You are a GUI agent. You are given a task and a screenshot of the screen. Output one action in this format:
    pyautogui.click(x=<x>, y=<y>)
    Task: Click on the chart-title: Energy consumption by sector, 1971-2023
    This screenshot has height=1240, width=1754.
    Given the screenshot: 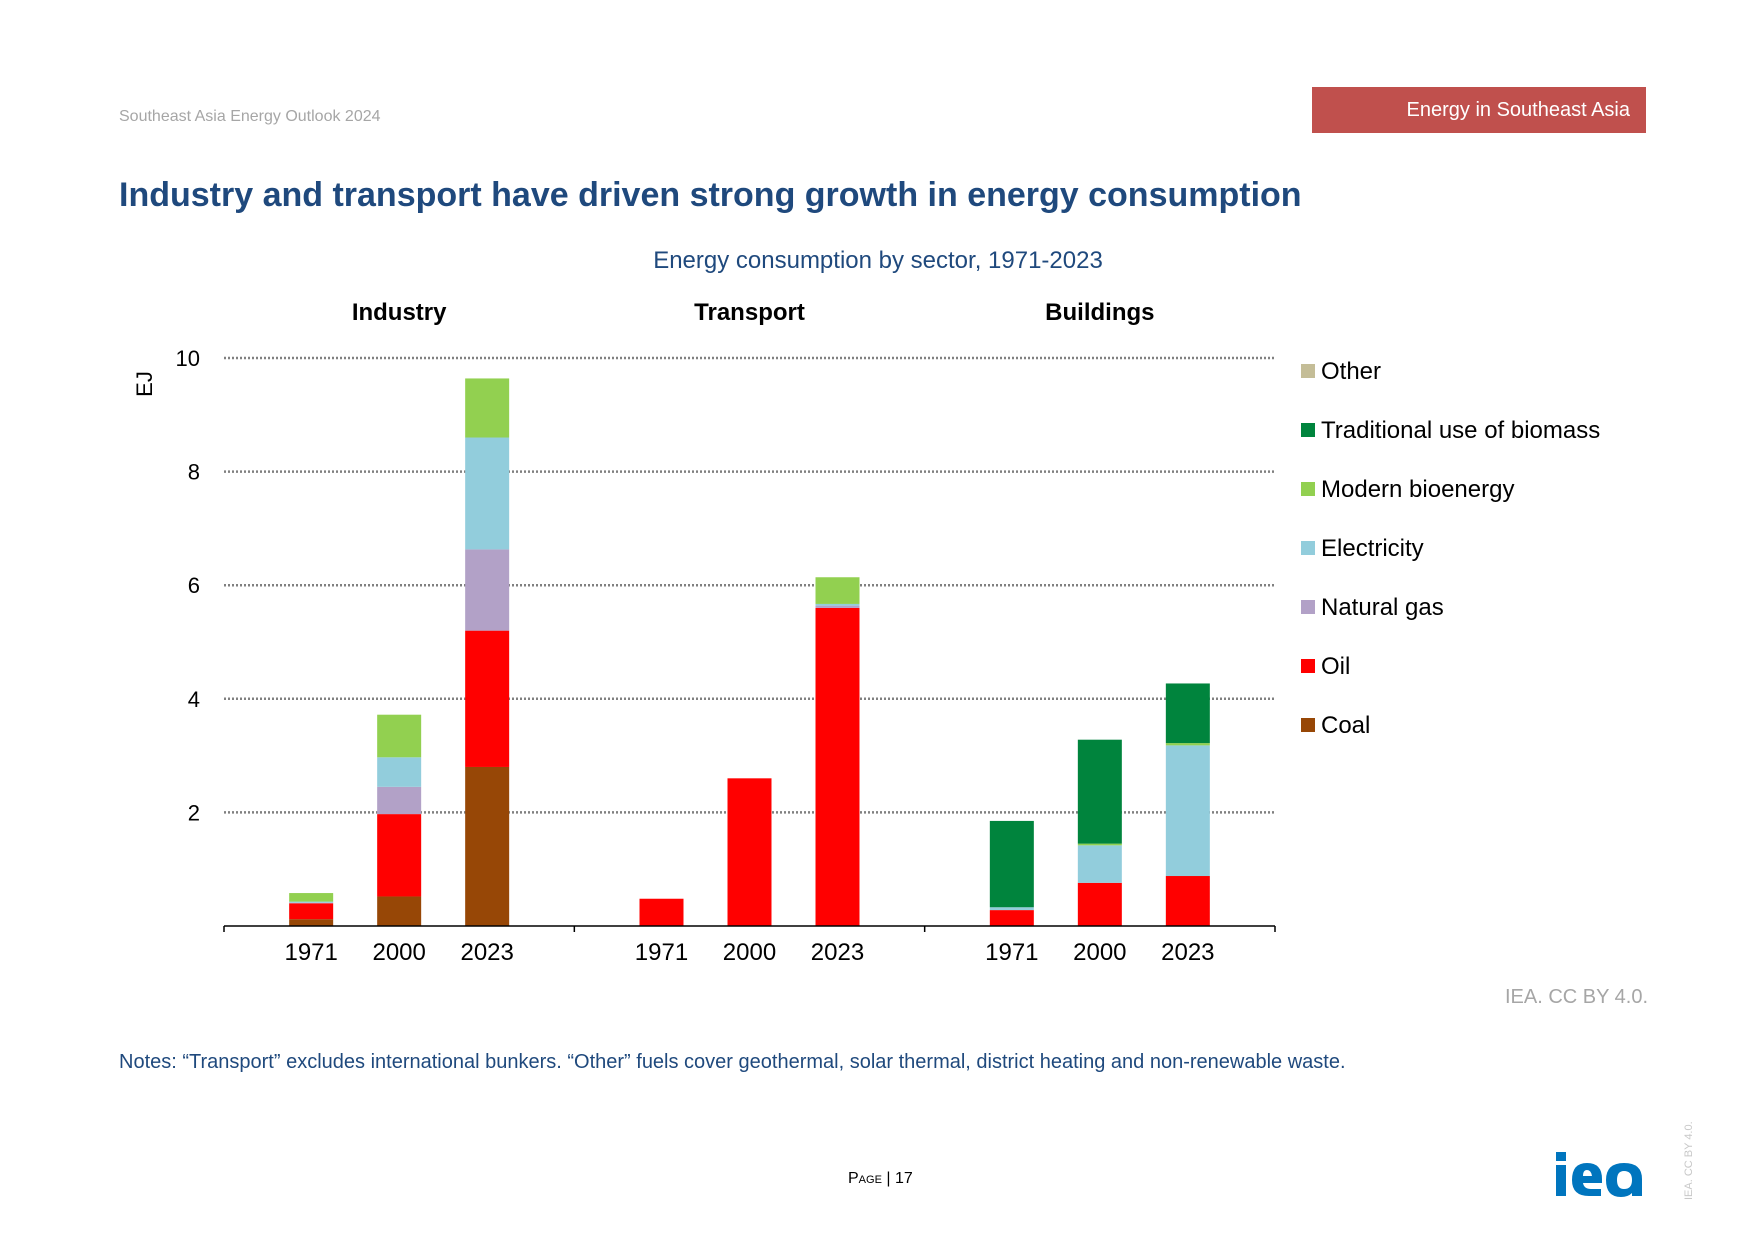 What is the action you would take?
    pyautogui.click(x=878, y=260)
    